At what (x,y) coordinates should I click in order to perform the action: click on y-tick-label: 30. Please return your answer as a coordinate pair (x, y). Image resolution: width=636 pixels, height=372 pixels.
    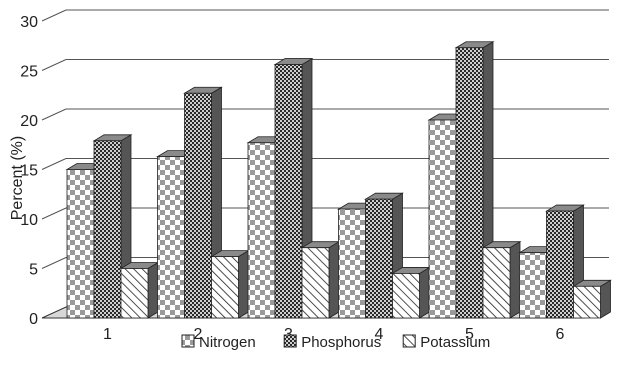
    Looking at the image, I should click on (29, 22).